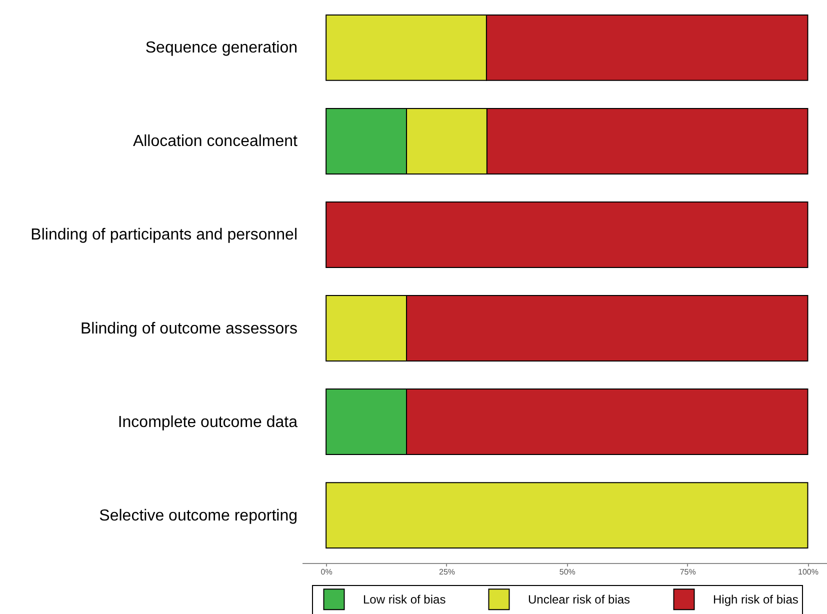 The image size is (827, 614). I want to click on legend-label: Unclear risk of bias, so click(579, 599).